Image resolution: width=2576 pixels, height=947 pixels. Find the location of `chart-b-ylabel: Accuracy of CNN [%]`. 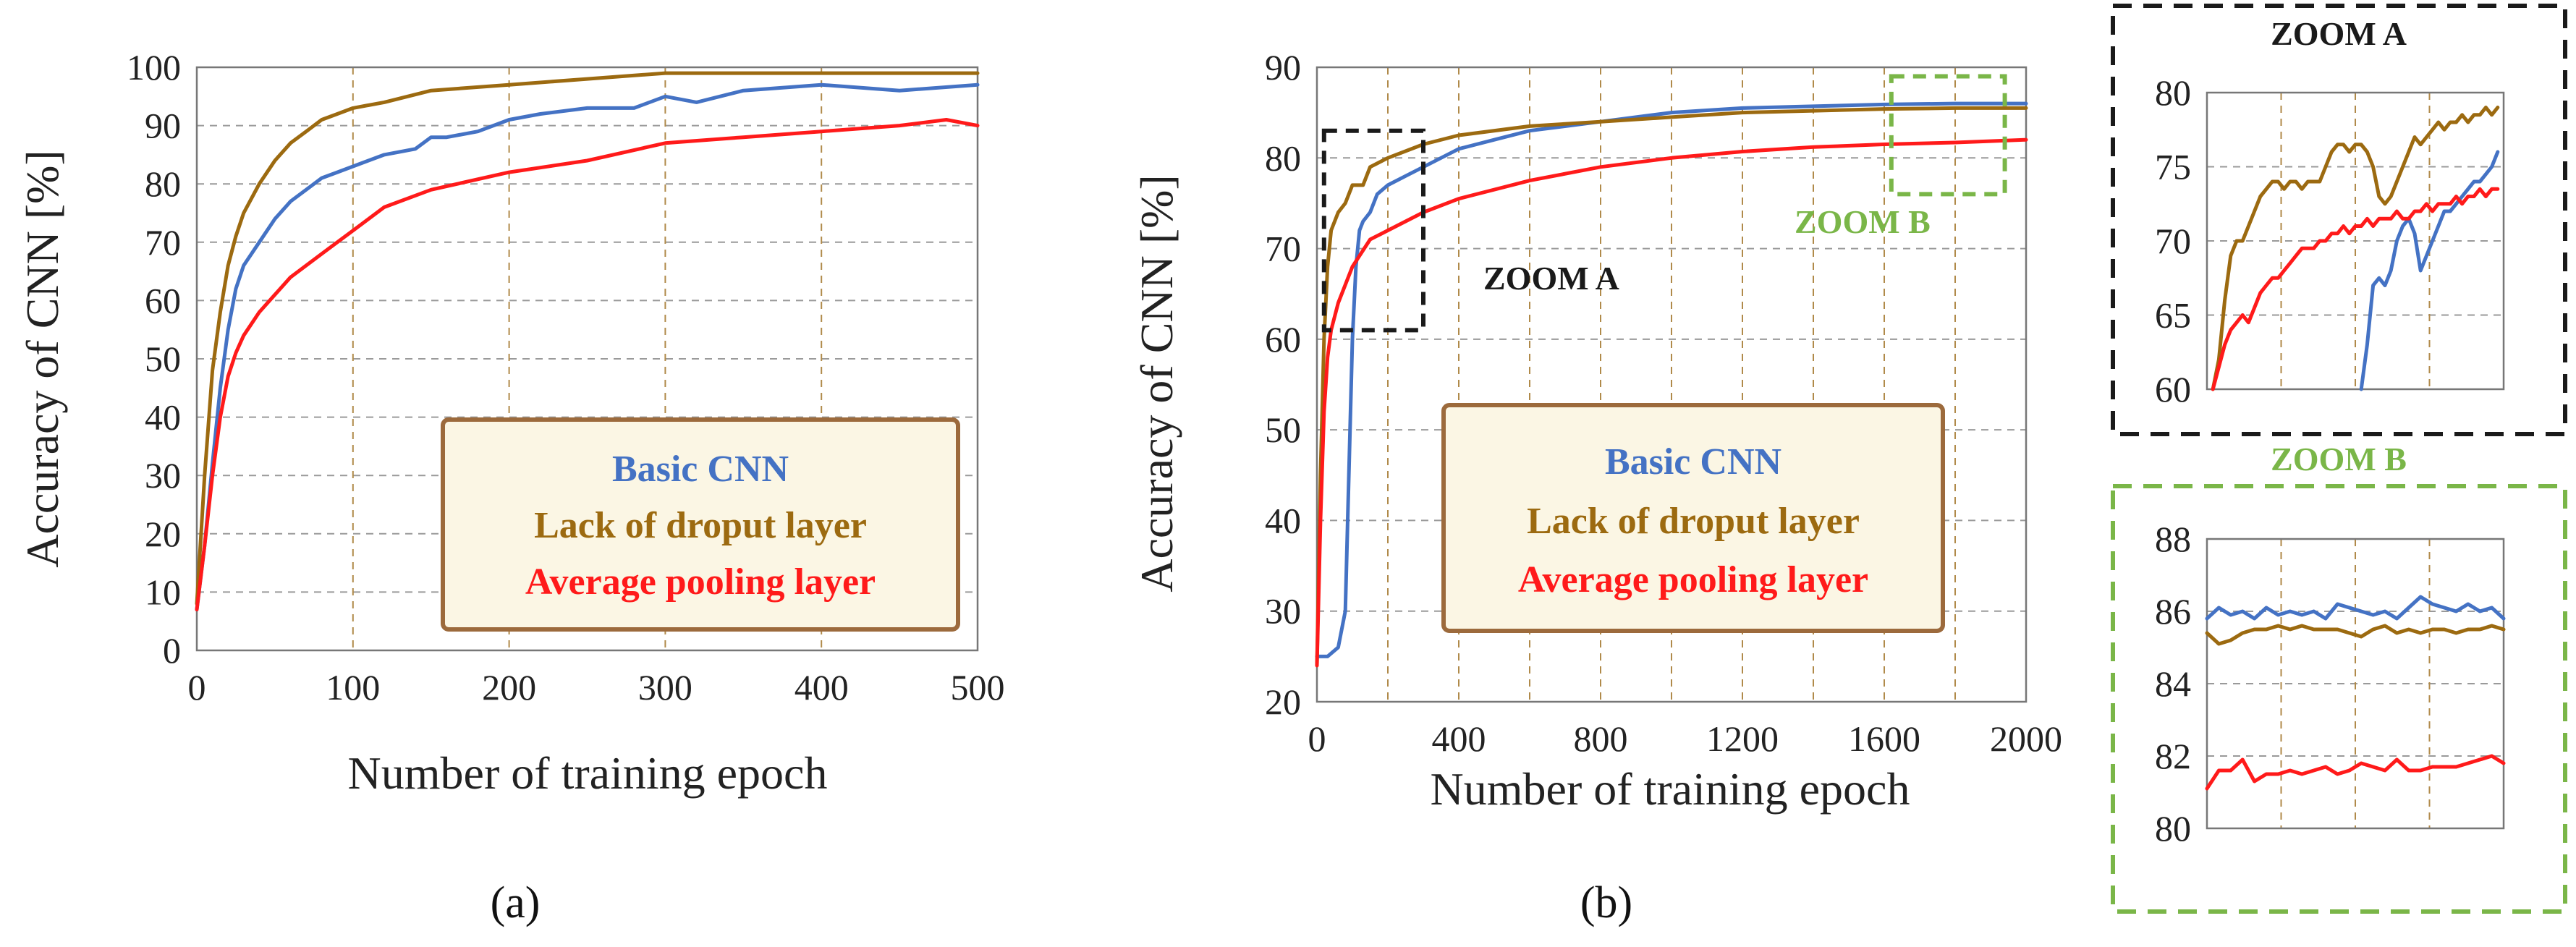

chart-b-ylabel: Accuracy of CNN [%] is located at coordinates (1156, 383).